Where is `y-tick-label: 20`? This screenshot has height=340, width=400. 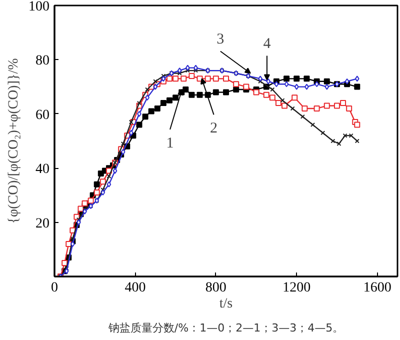 y-tick-label: 20 is located at coordinates (43, 224).